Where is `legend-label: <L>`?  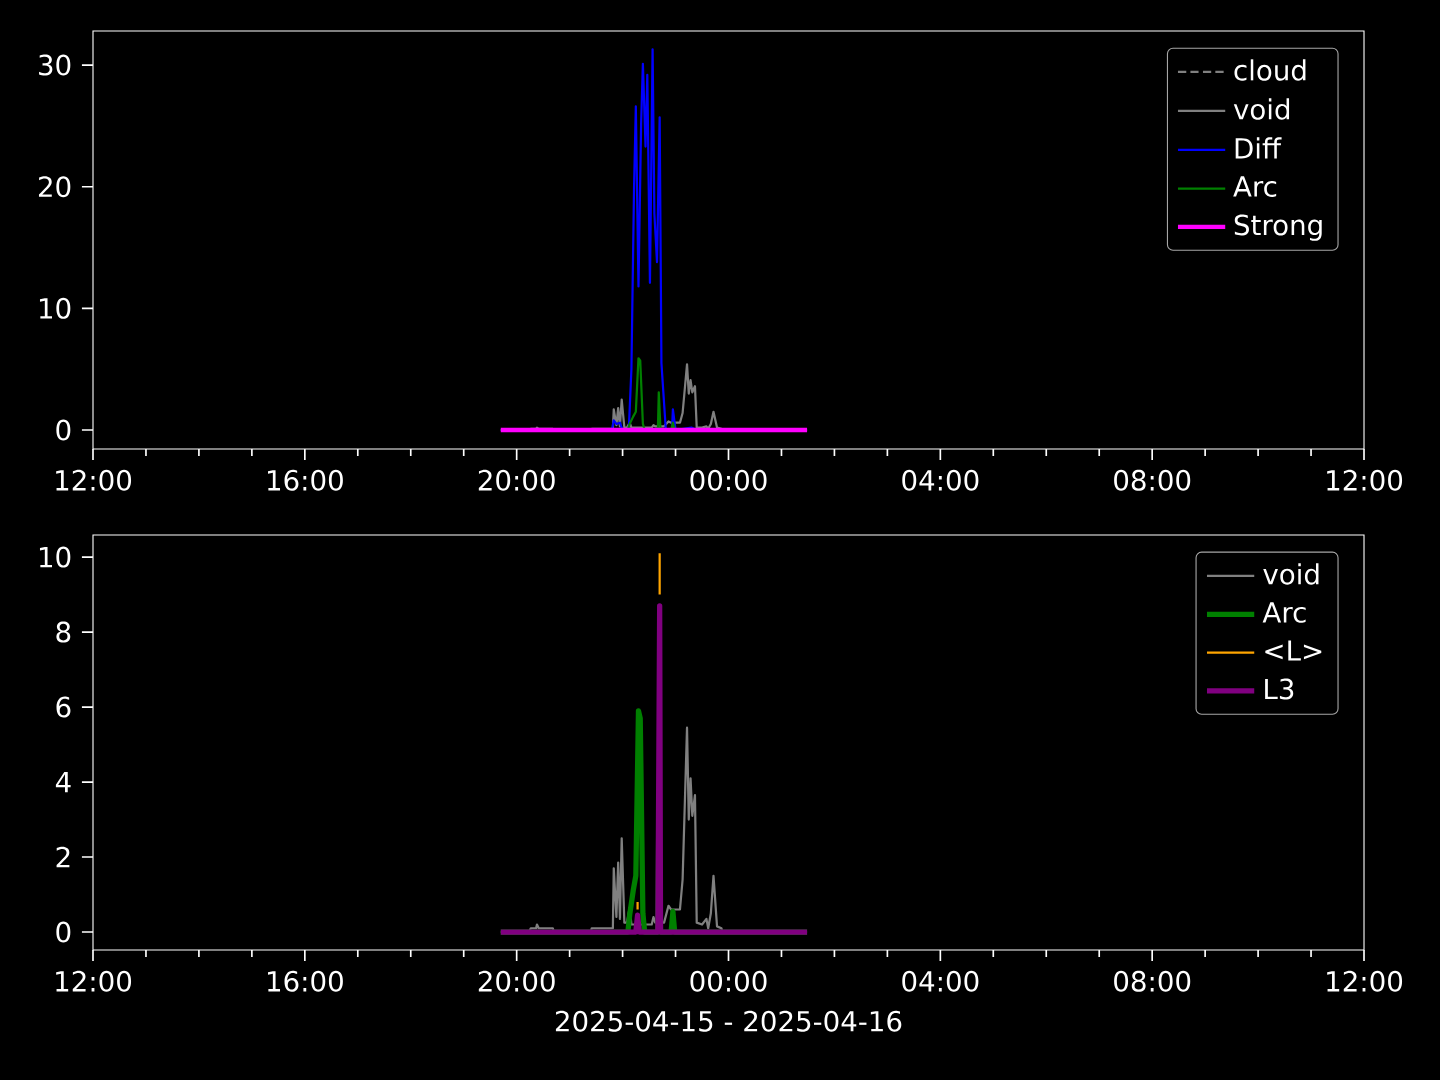 legend-label: <L> is located at coordinates (1293, 650).